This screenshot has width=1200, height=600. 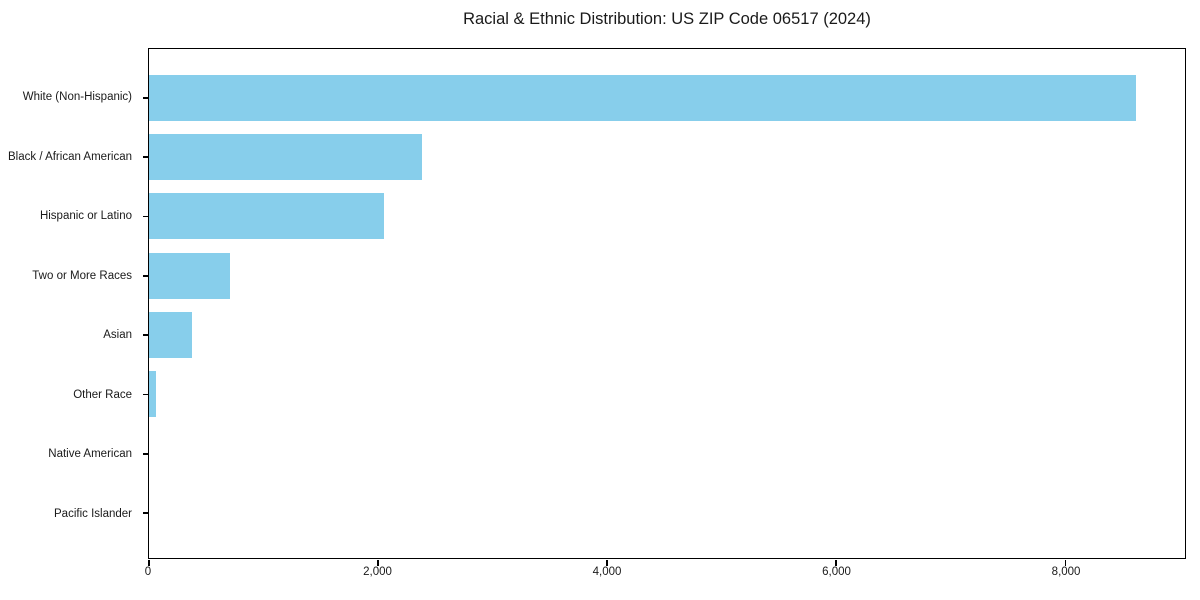 I want to click on bar-other-race, so click(x=153, y=394).